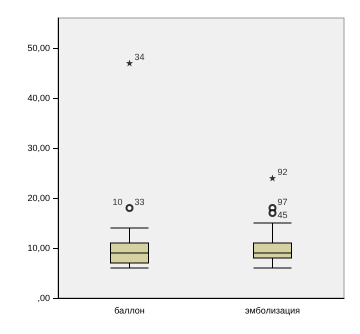  What do you see at coordinates (43, 298) in the screenshot?
I see `y-tick-label: ,00` at bounding box center [43, 298].